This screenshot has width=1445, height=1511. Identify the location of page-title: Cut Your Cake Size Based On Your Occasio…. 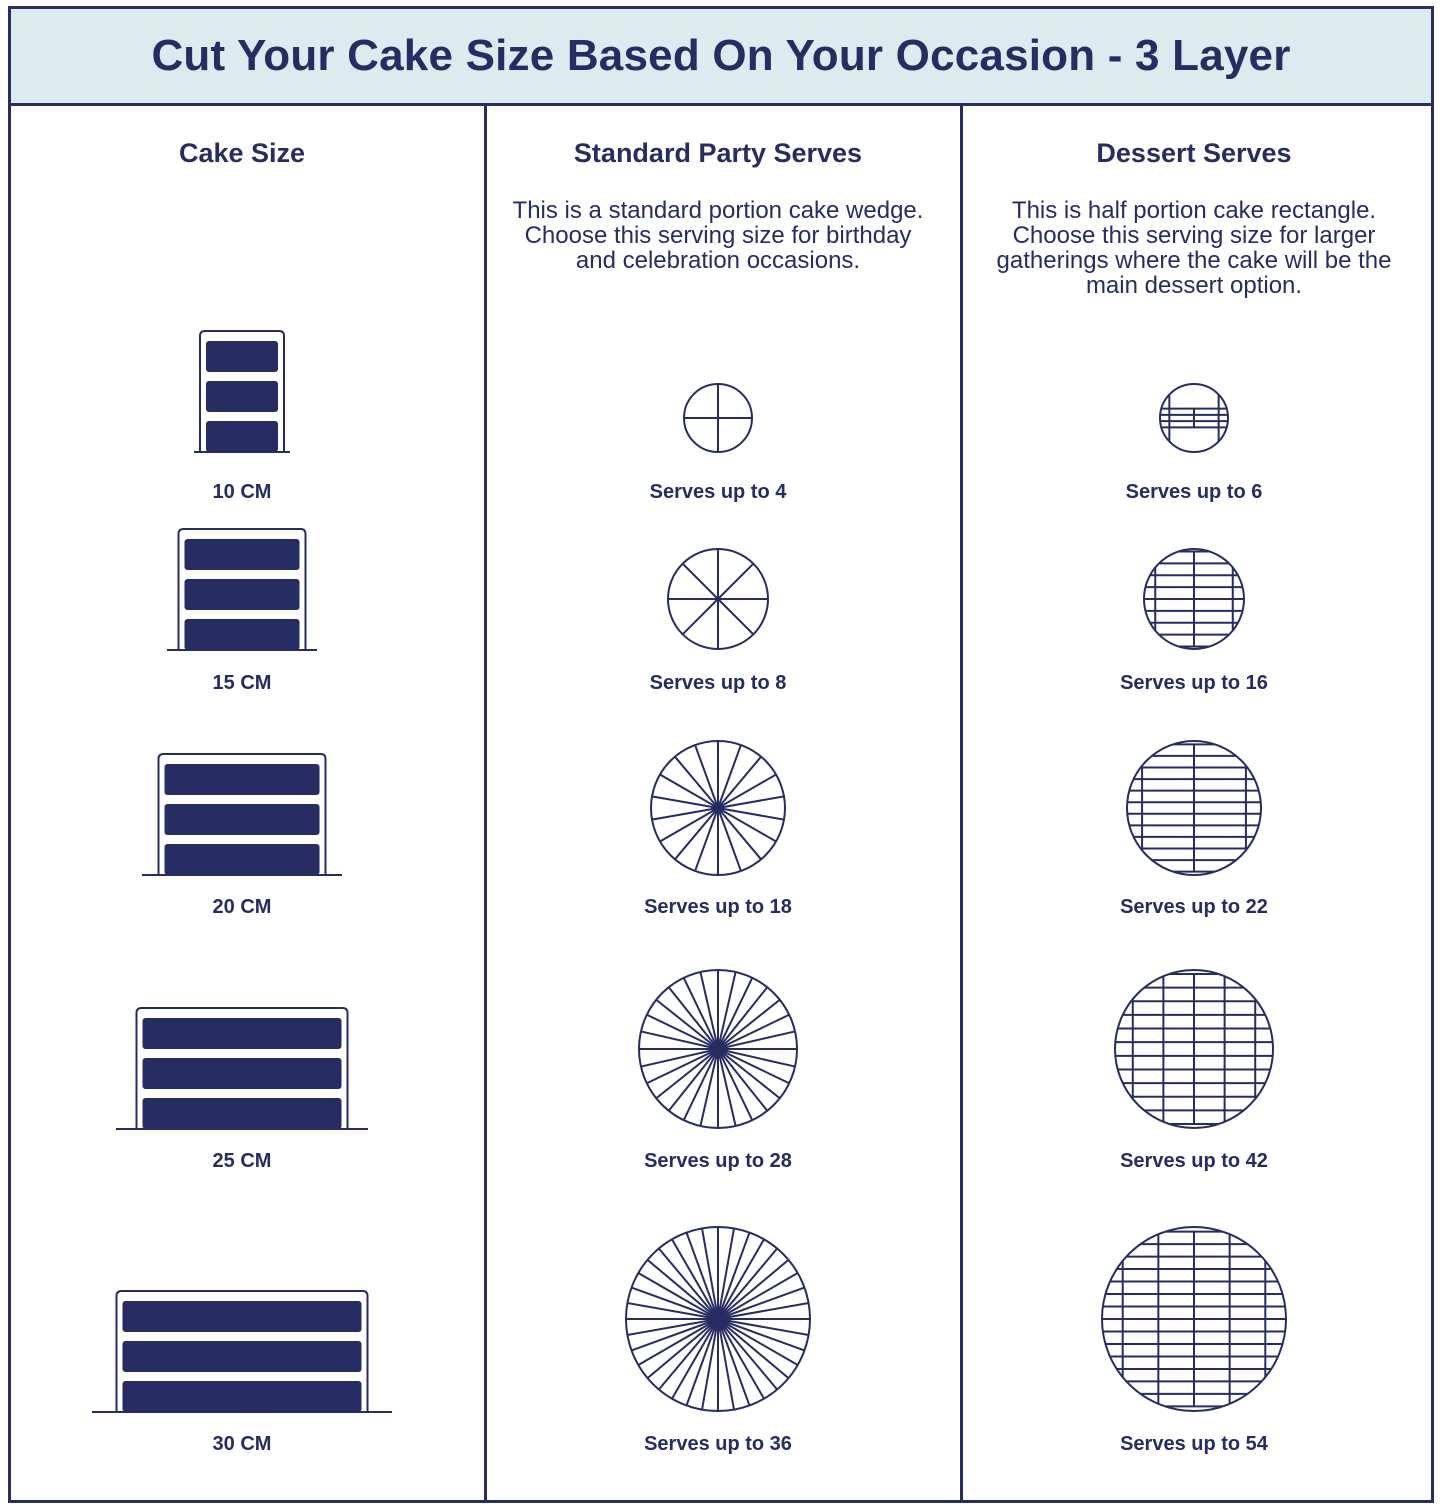
(721, 55).